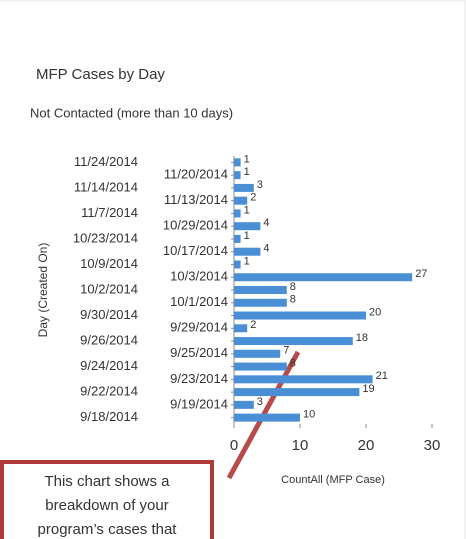 The width and height of the screenshot is (466, 539). What do you see at coordinates (131, 112) in the screenshot?
I see `chart-subtitle: Not Contacted (more than 10 days)` at bounding box center [131, 112].